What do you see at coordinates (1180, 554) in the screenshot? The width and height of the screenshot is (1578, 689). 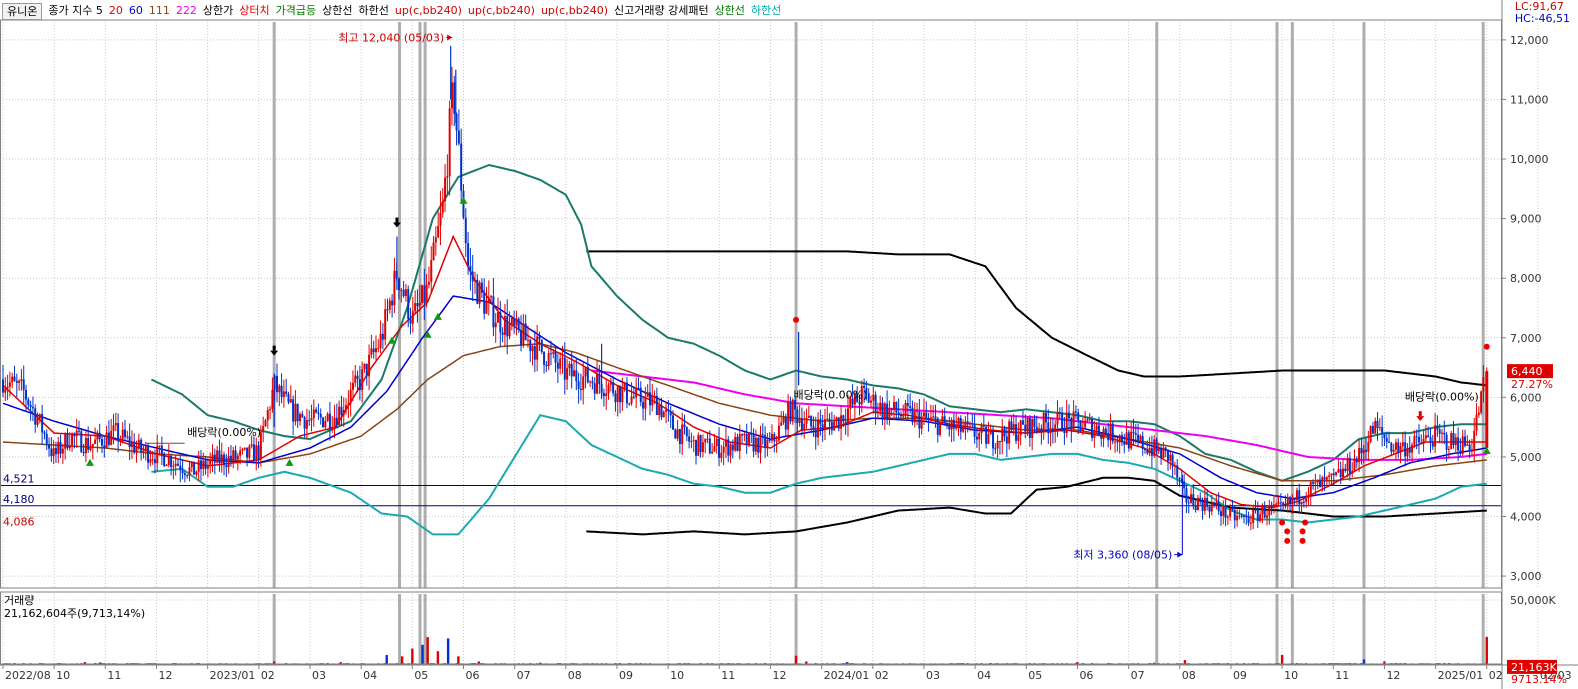 I see `low-arrow-head` at bounding box center [1180, 554].